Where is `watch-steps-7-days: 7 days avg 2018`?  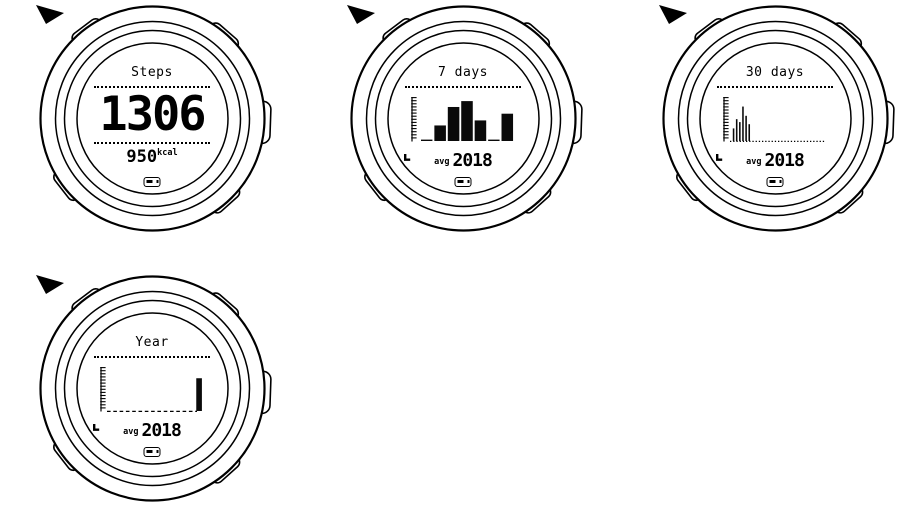 watch-steps-7-days: 7 days avg 2018 is located at coordinates (464, 118).